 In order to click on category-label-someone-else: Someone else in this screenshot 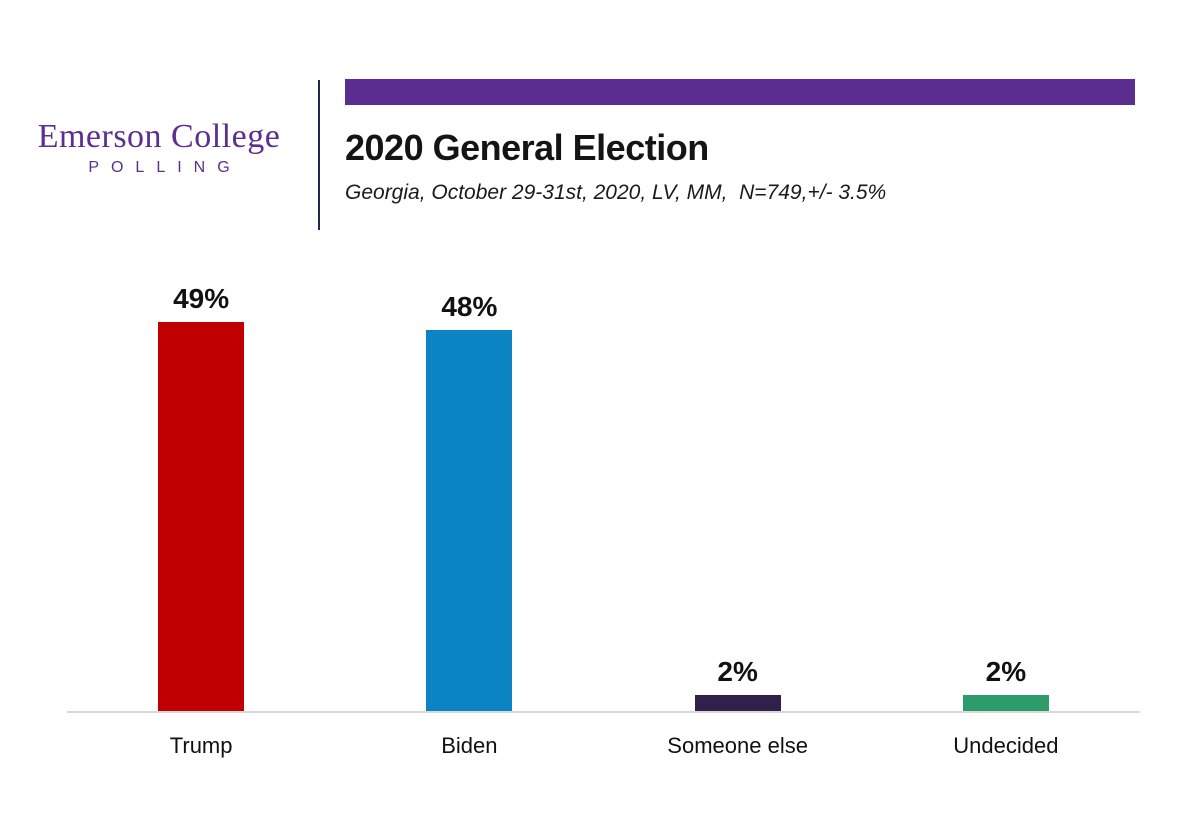, I will do `click(737, 745)`.